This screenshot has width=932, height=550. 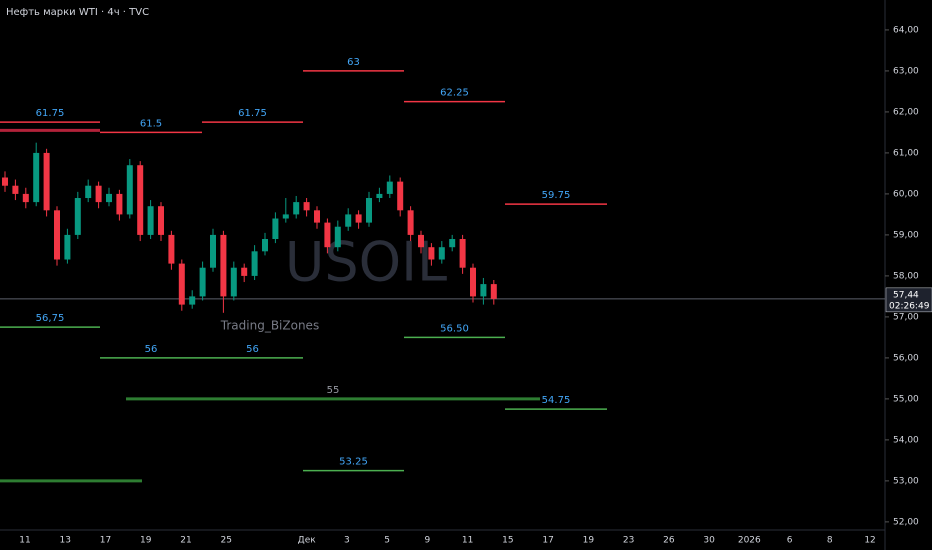 What do you see at coordinates (906, 399) in the screenshot?
I see `y-tick-label: 55,00` at bounding box center [906, 399].